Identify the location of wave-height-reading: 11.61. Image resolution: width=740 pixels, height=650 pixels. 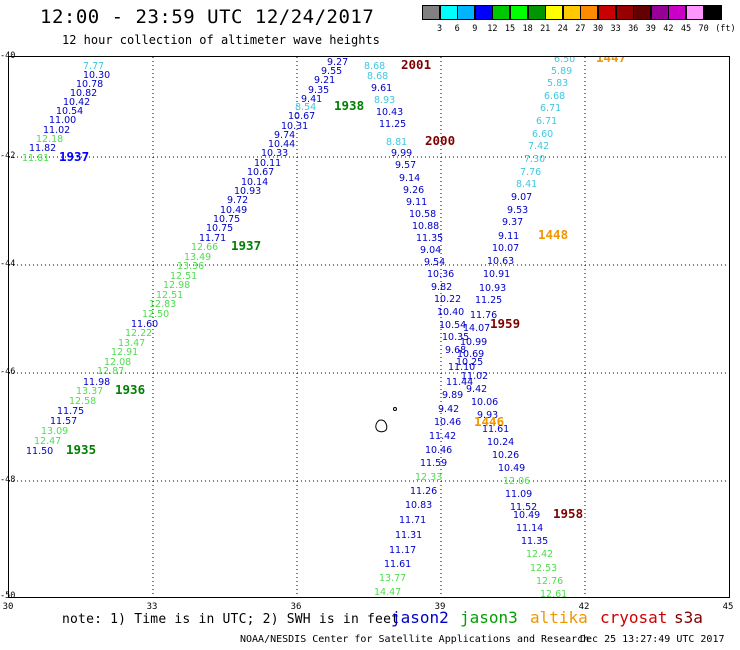
(397, 564).